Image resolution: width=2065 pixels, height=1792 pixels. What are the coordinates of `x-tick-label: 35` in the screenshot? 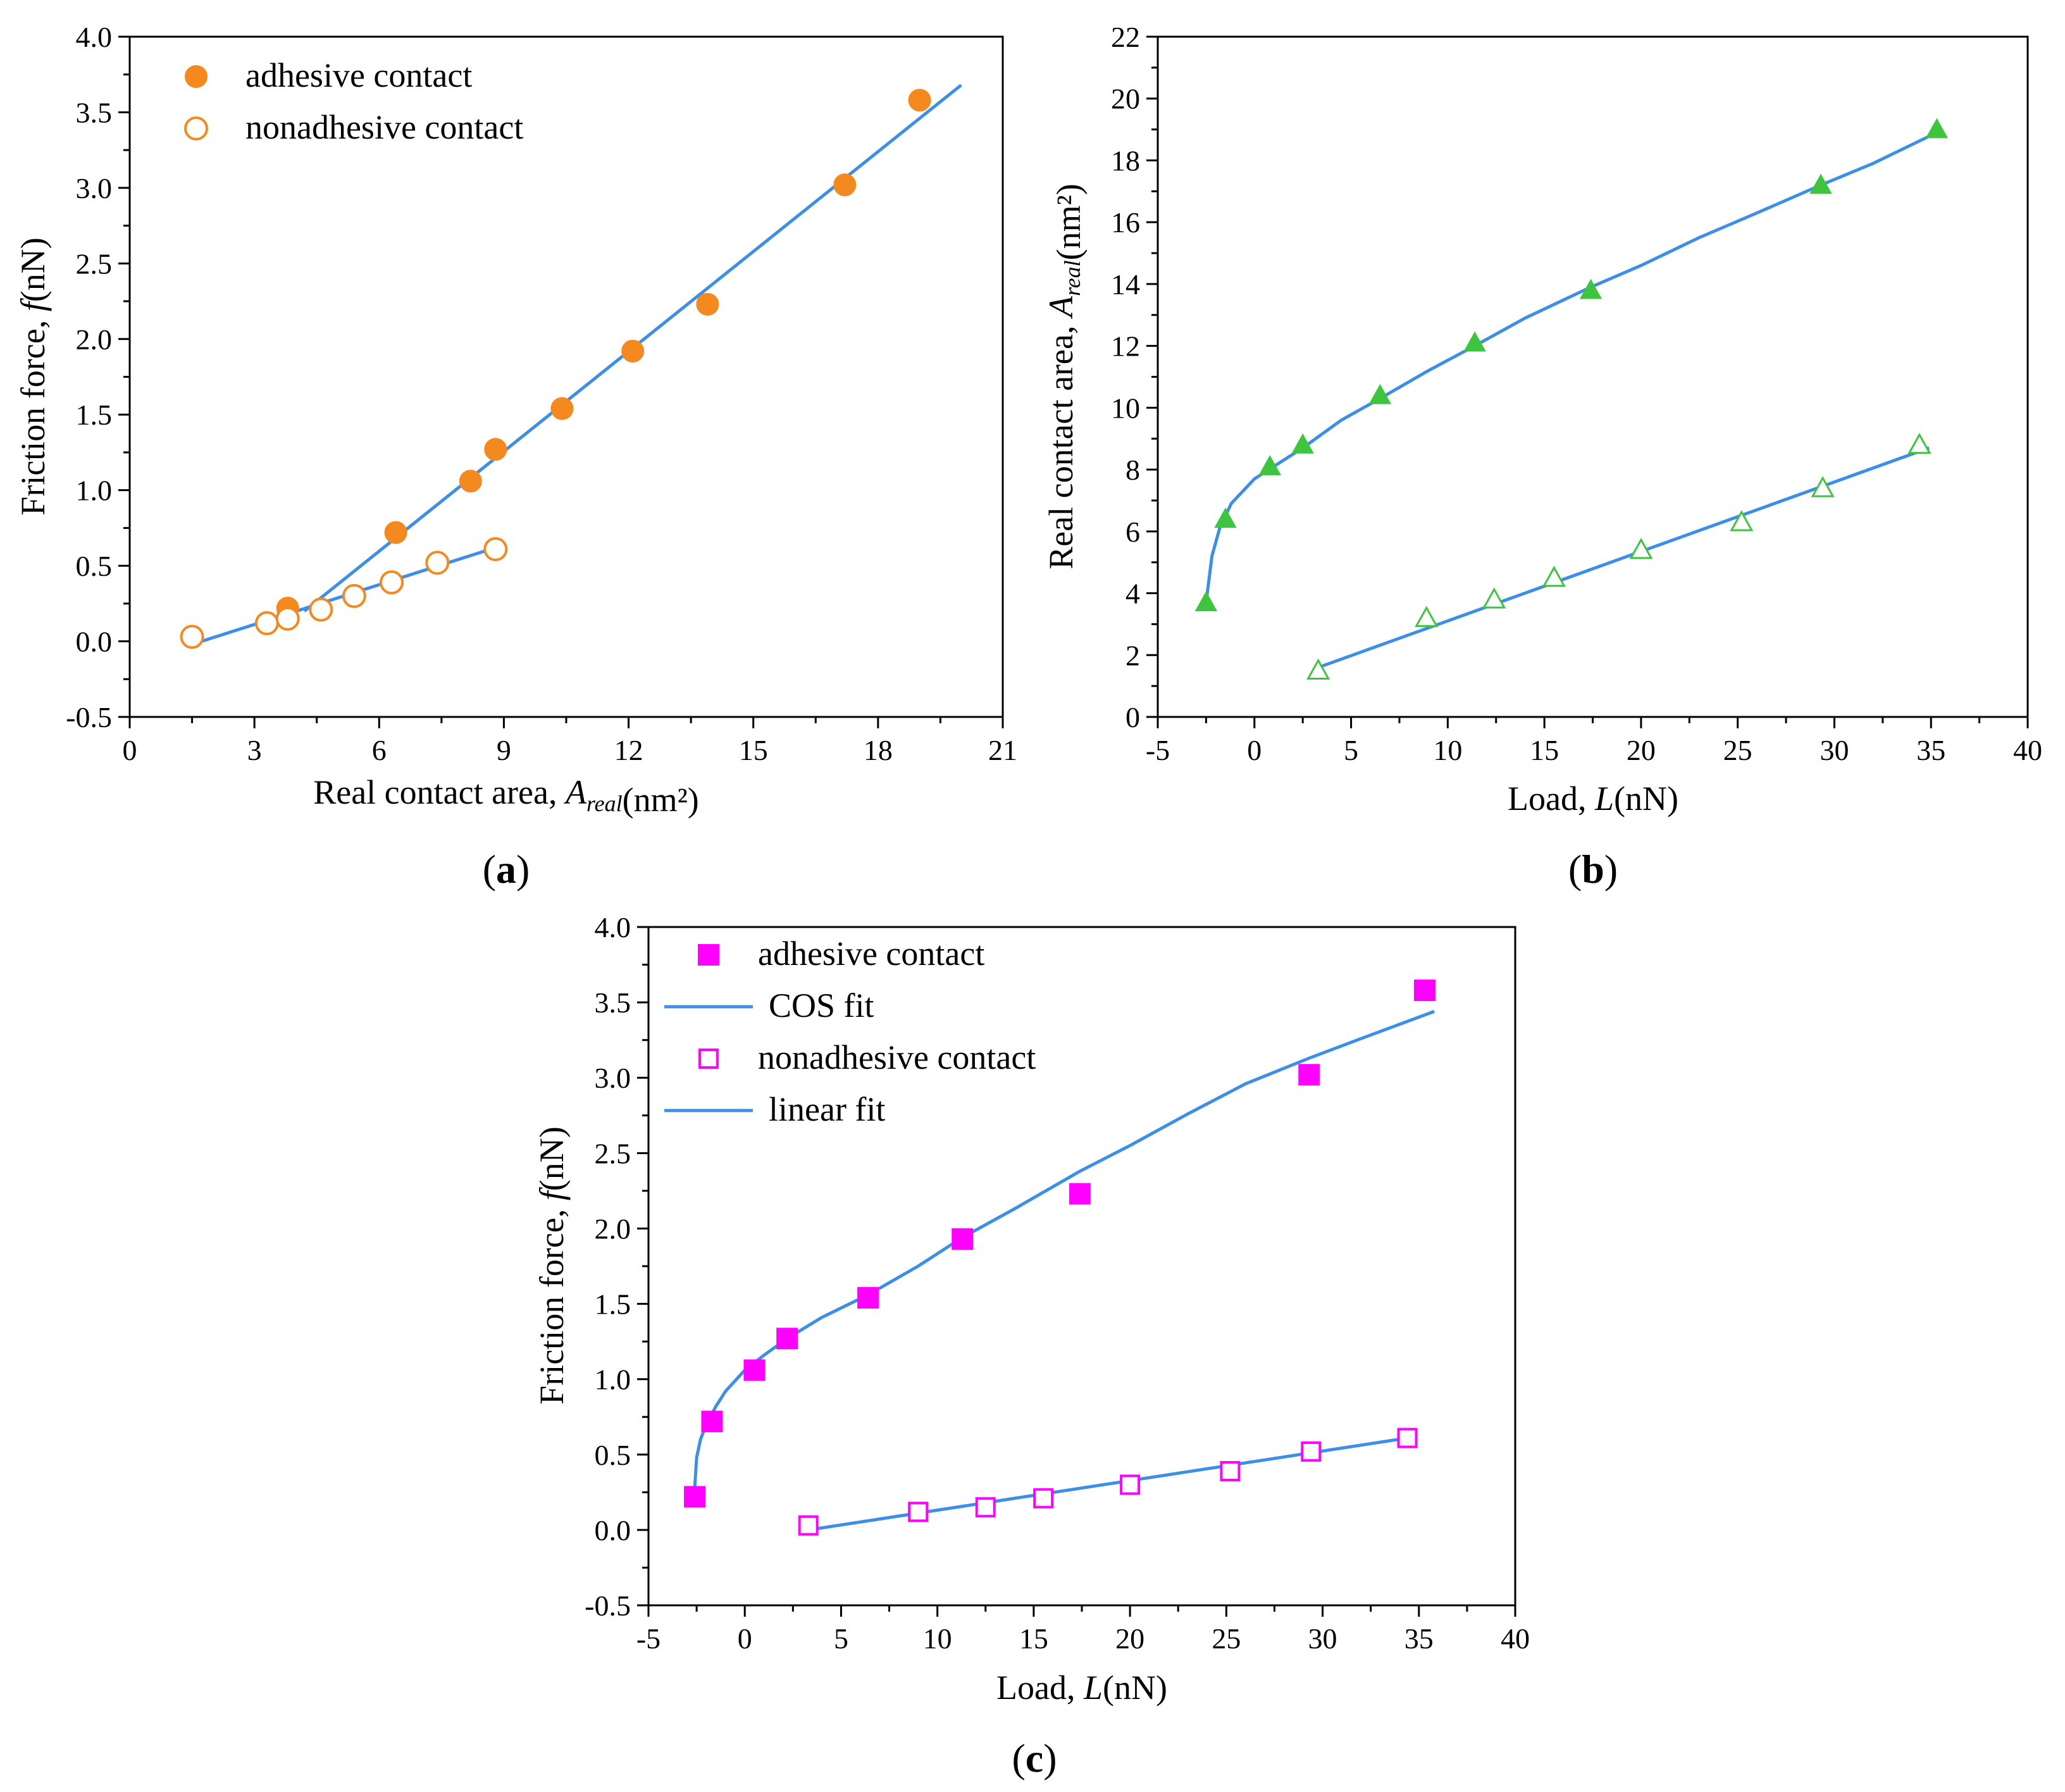 It's located at (1420, 1638).